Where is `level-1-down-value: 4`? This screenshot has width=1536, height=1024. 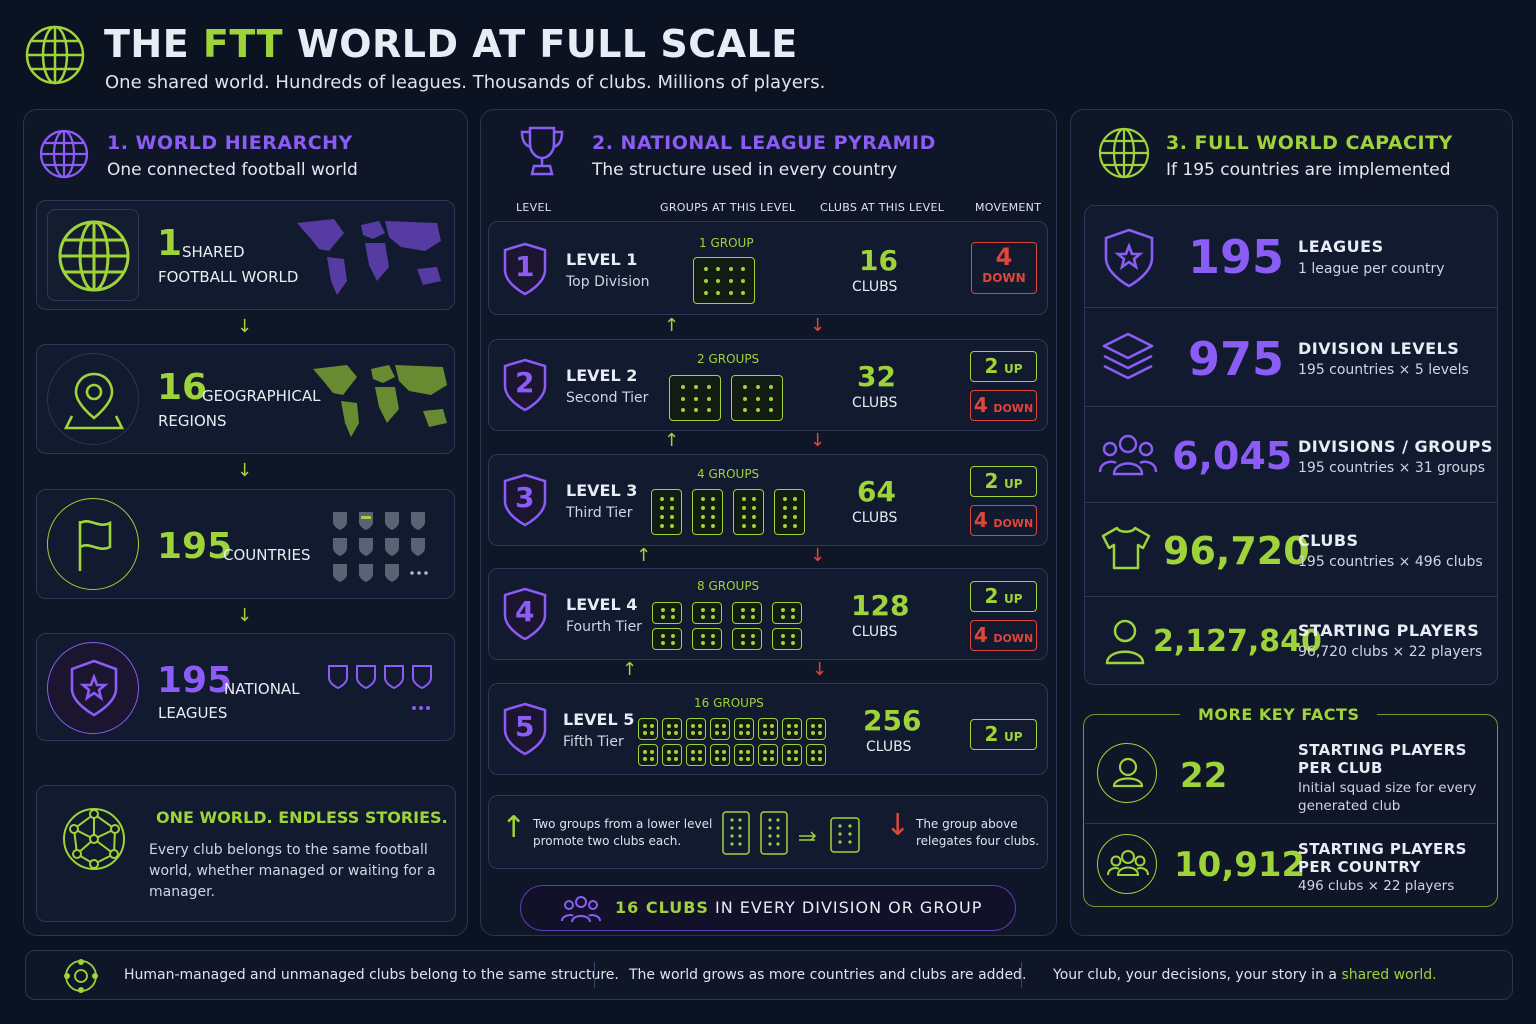
level-1-down-value: 4 is located at coordinates (1004, 257).